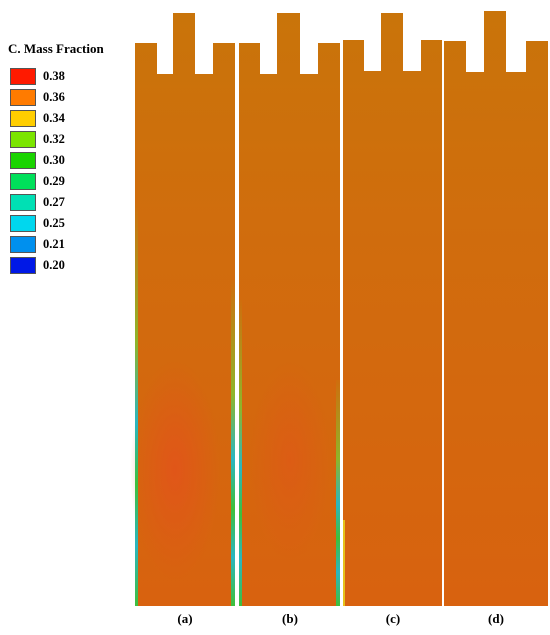 This screenshot has height=635, width=550. Describe the element at coordinates (240, 453) in the screenshot. I see `panel-b-left-edge` at that location.